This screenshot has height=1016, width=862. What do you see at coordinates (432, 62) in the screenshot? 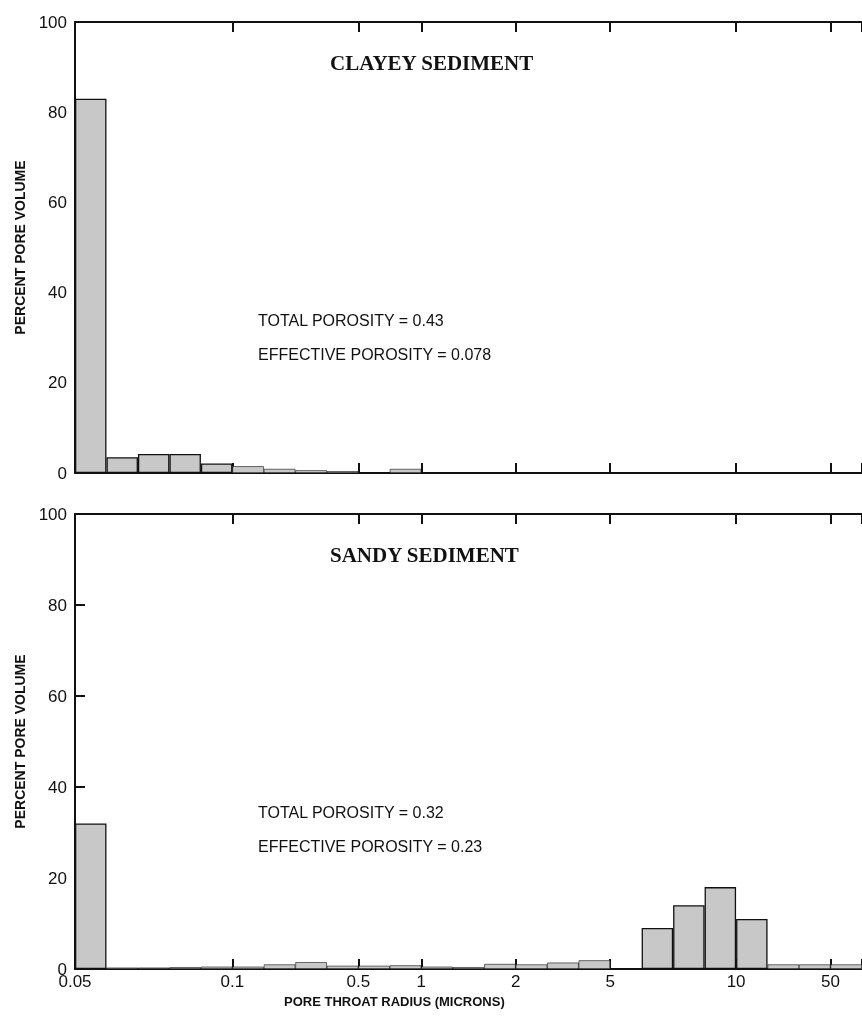
I see `text: CLAYEY SEDIMENT` at bounding box center [432, 62].